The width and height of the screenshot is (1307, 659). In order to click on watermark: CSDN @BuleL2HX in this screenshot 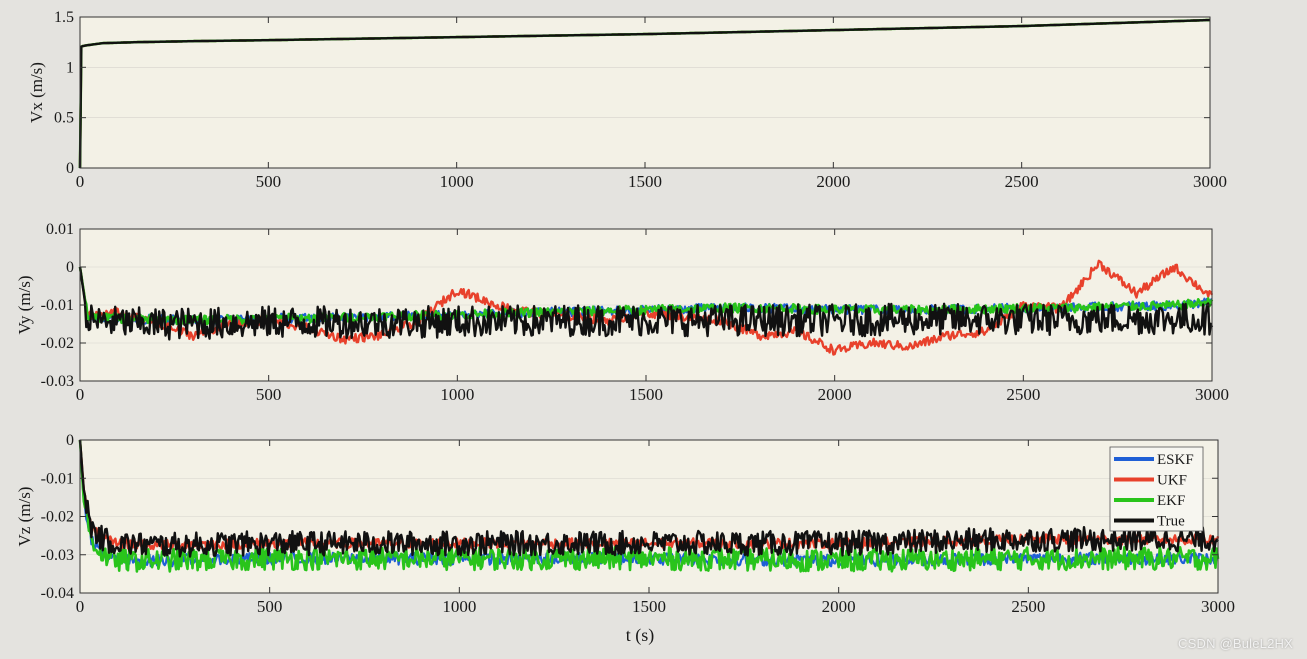, I will do `click(1235, 643)`.